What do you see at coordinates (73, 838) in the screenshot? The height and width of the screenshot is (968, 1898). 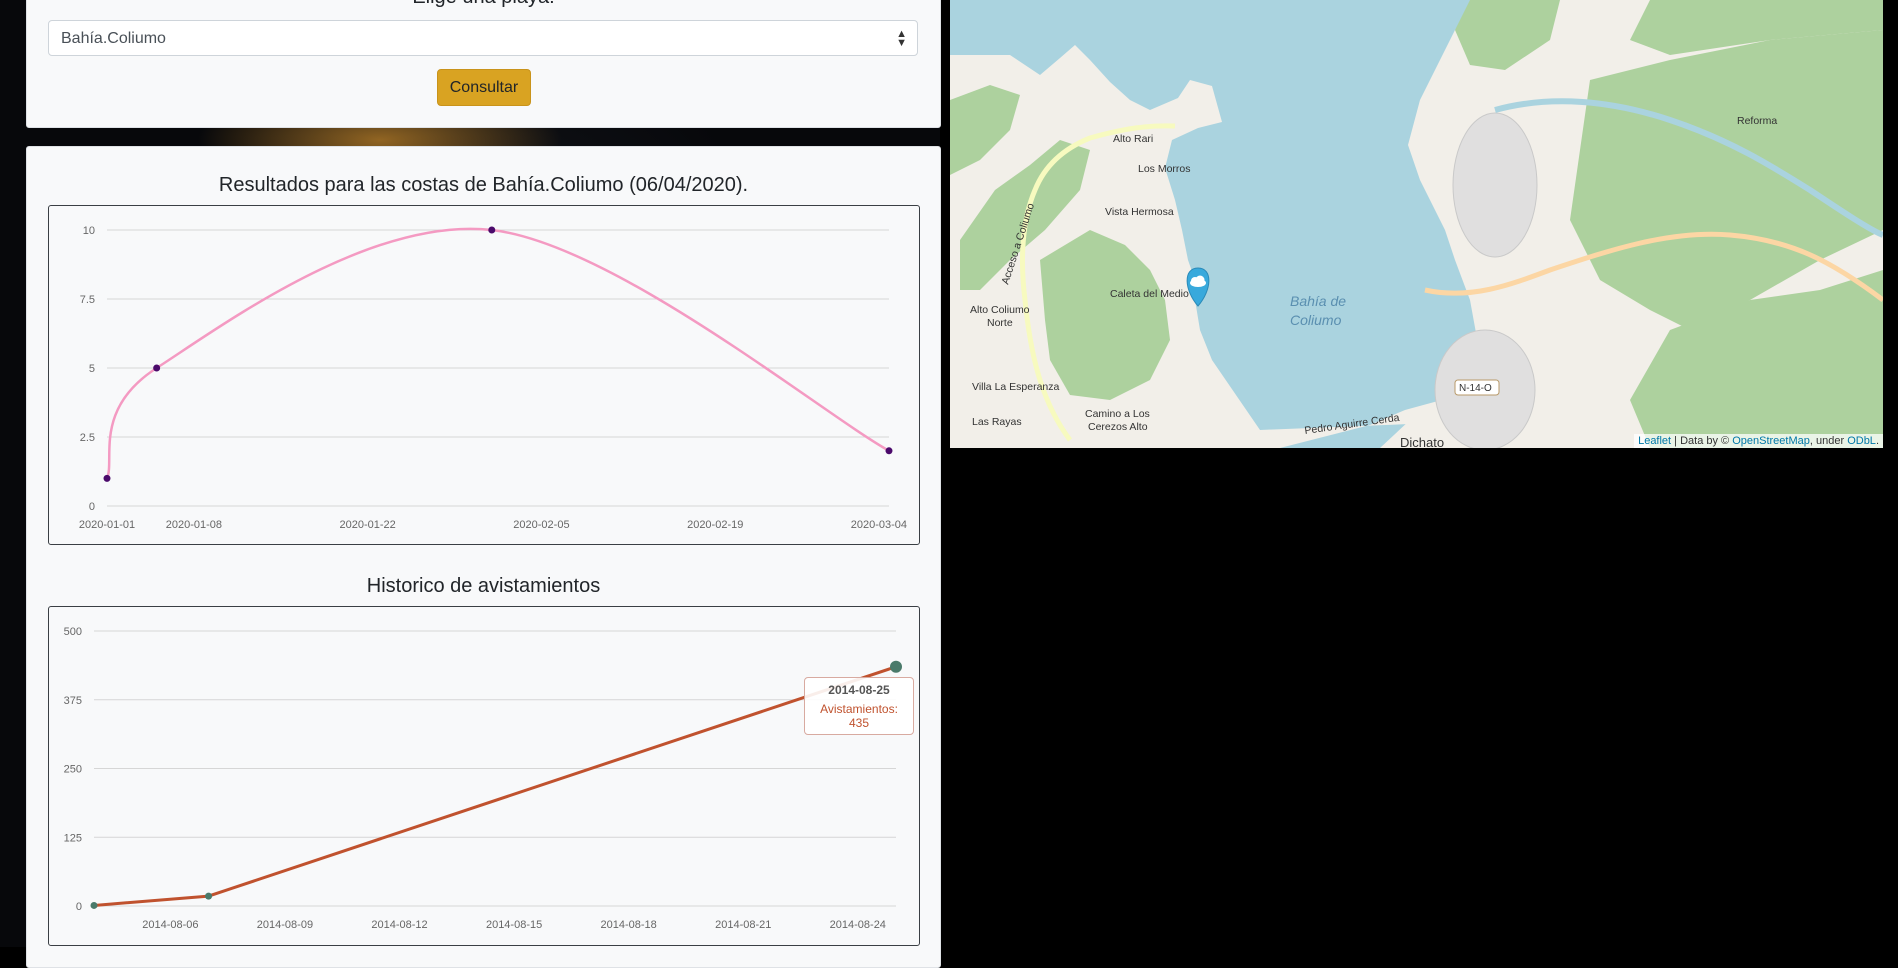 I see `y-tick-label: 125` at bounding box center [73, 838].